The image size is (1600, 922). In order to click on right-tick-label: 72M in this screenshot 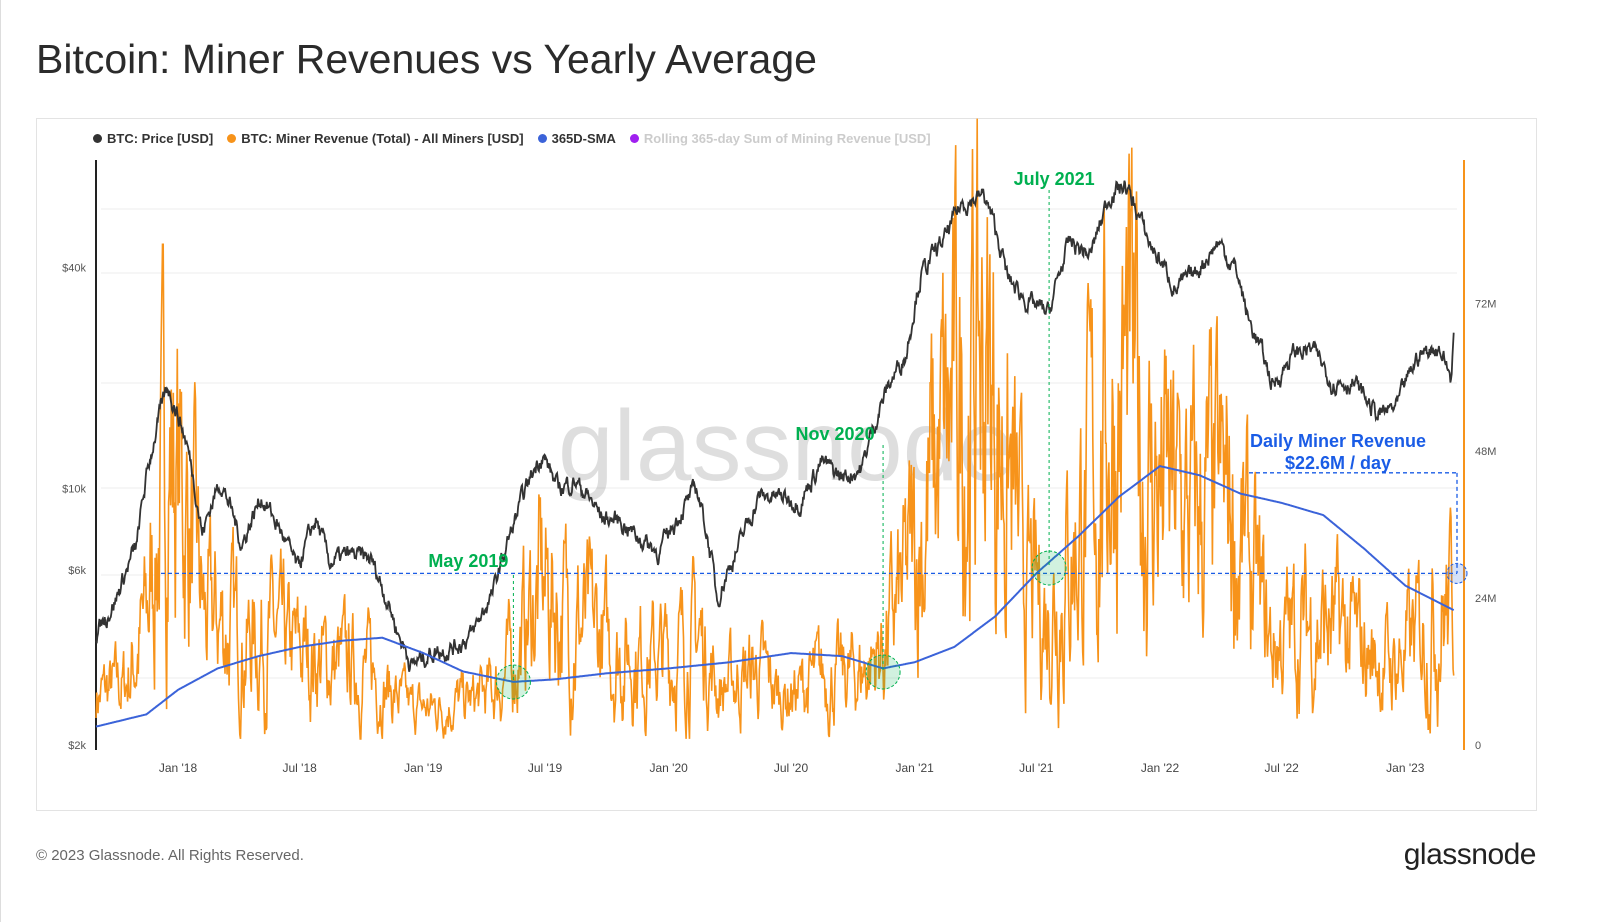, I will do `click(1485, 305)`.